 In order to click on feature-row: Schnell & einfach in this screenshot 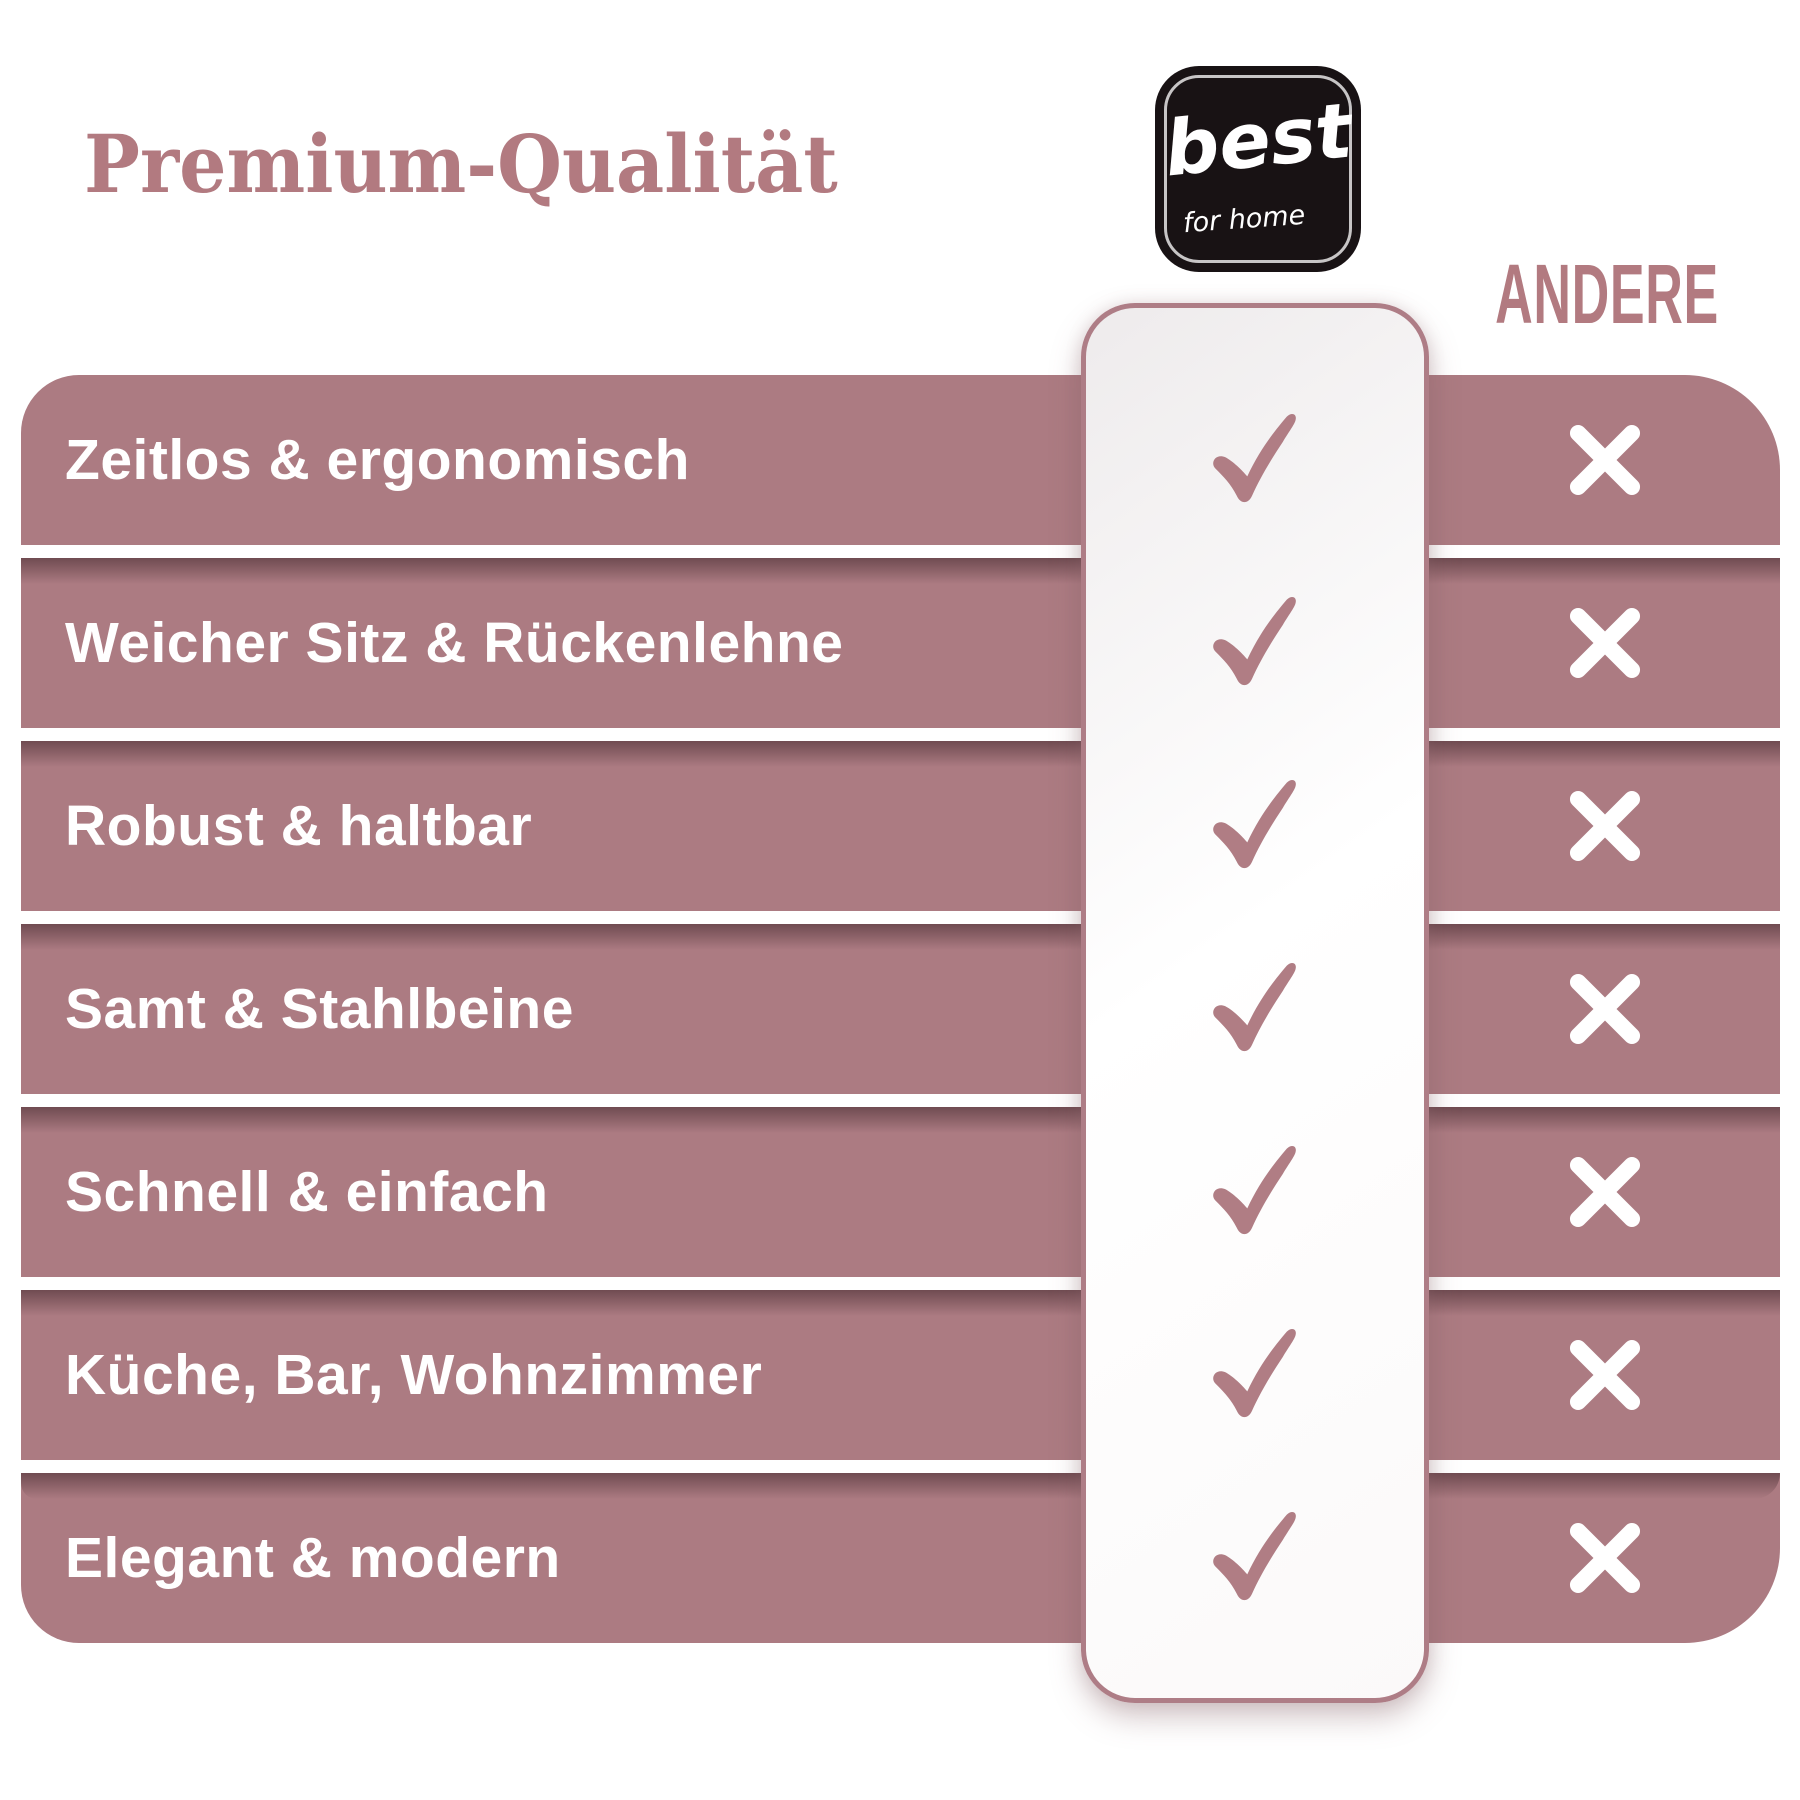, I will do `click(900, 1192)`.